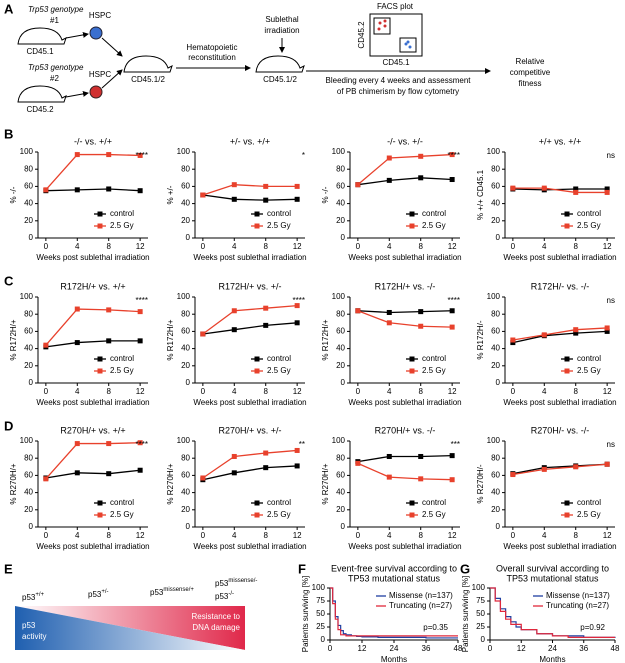 The image size is (625, 663). Describe the element at coordinates (426, 648) in the screenshot. I see `x-tick-label: 36` at that location.